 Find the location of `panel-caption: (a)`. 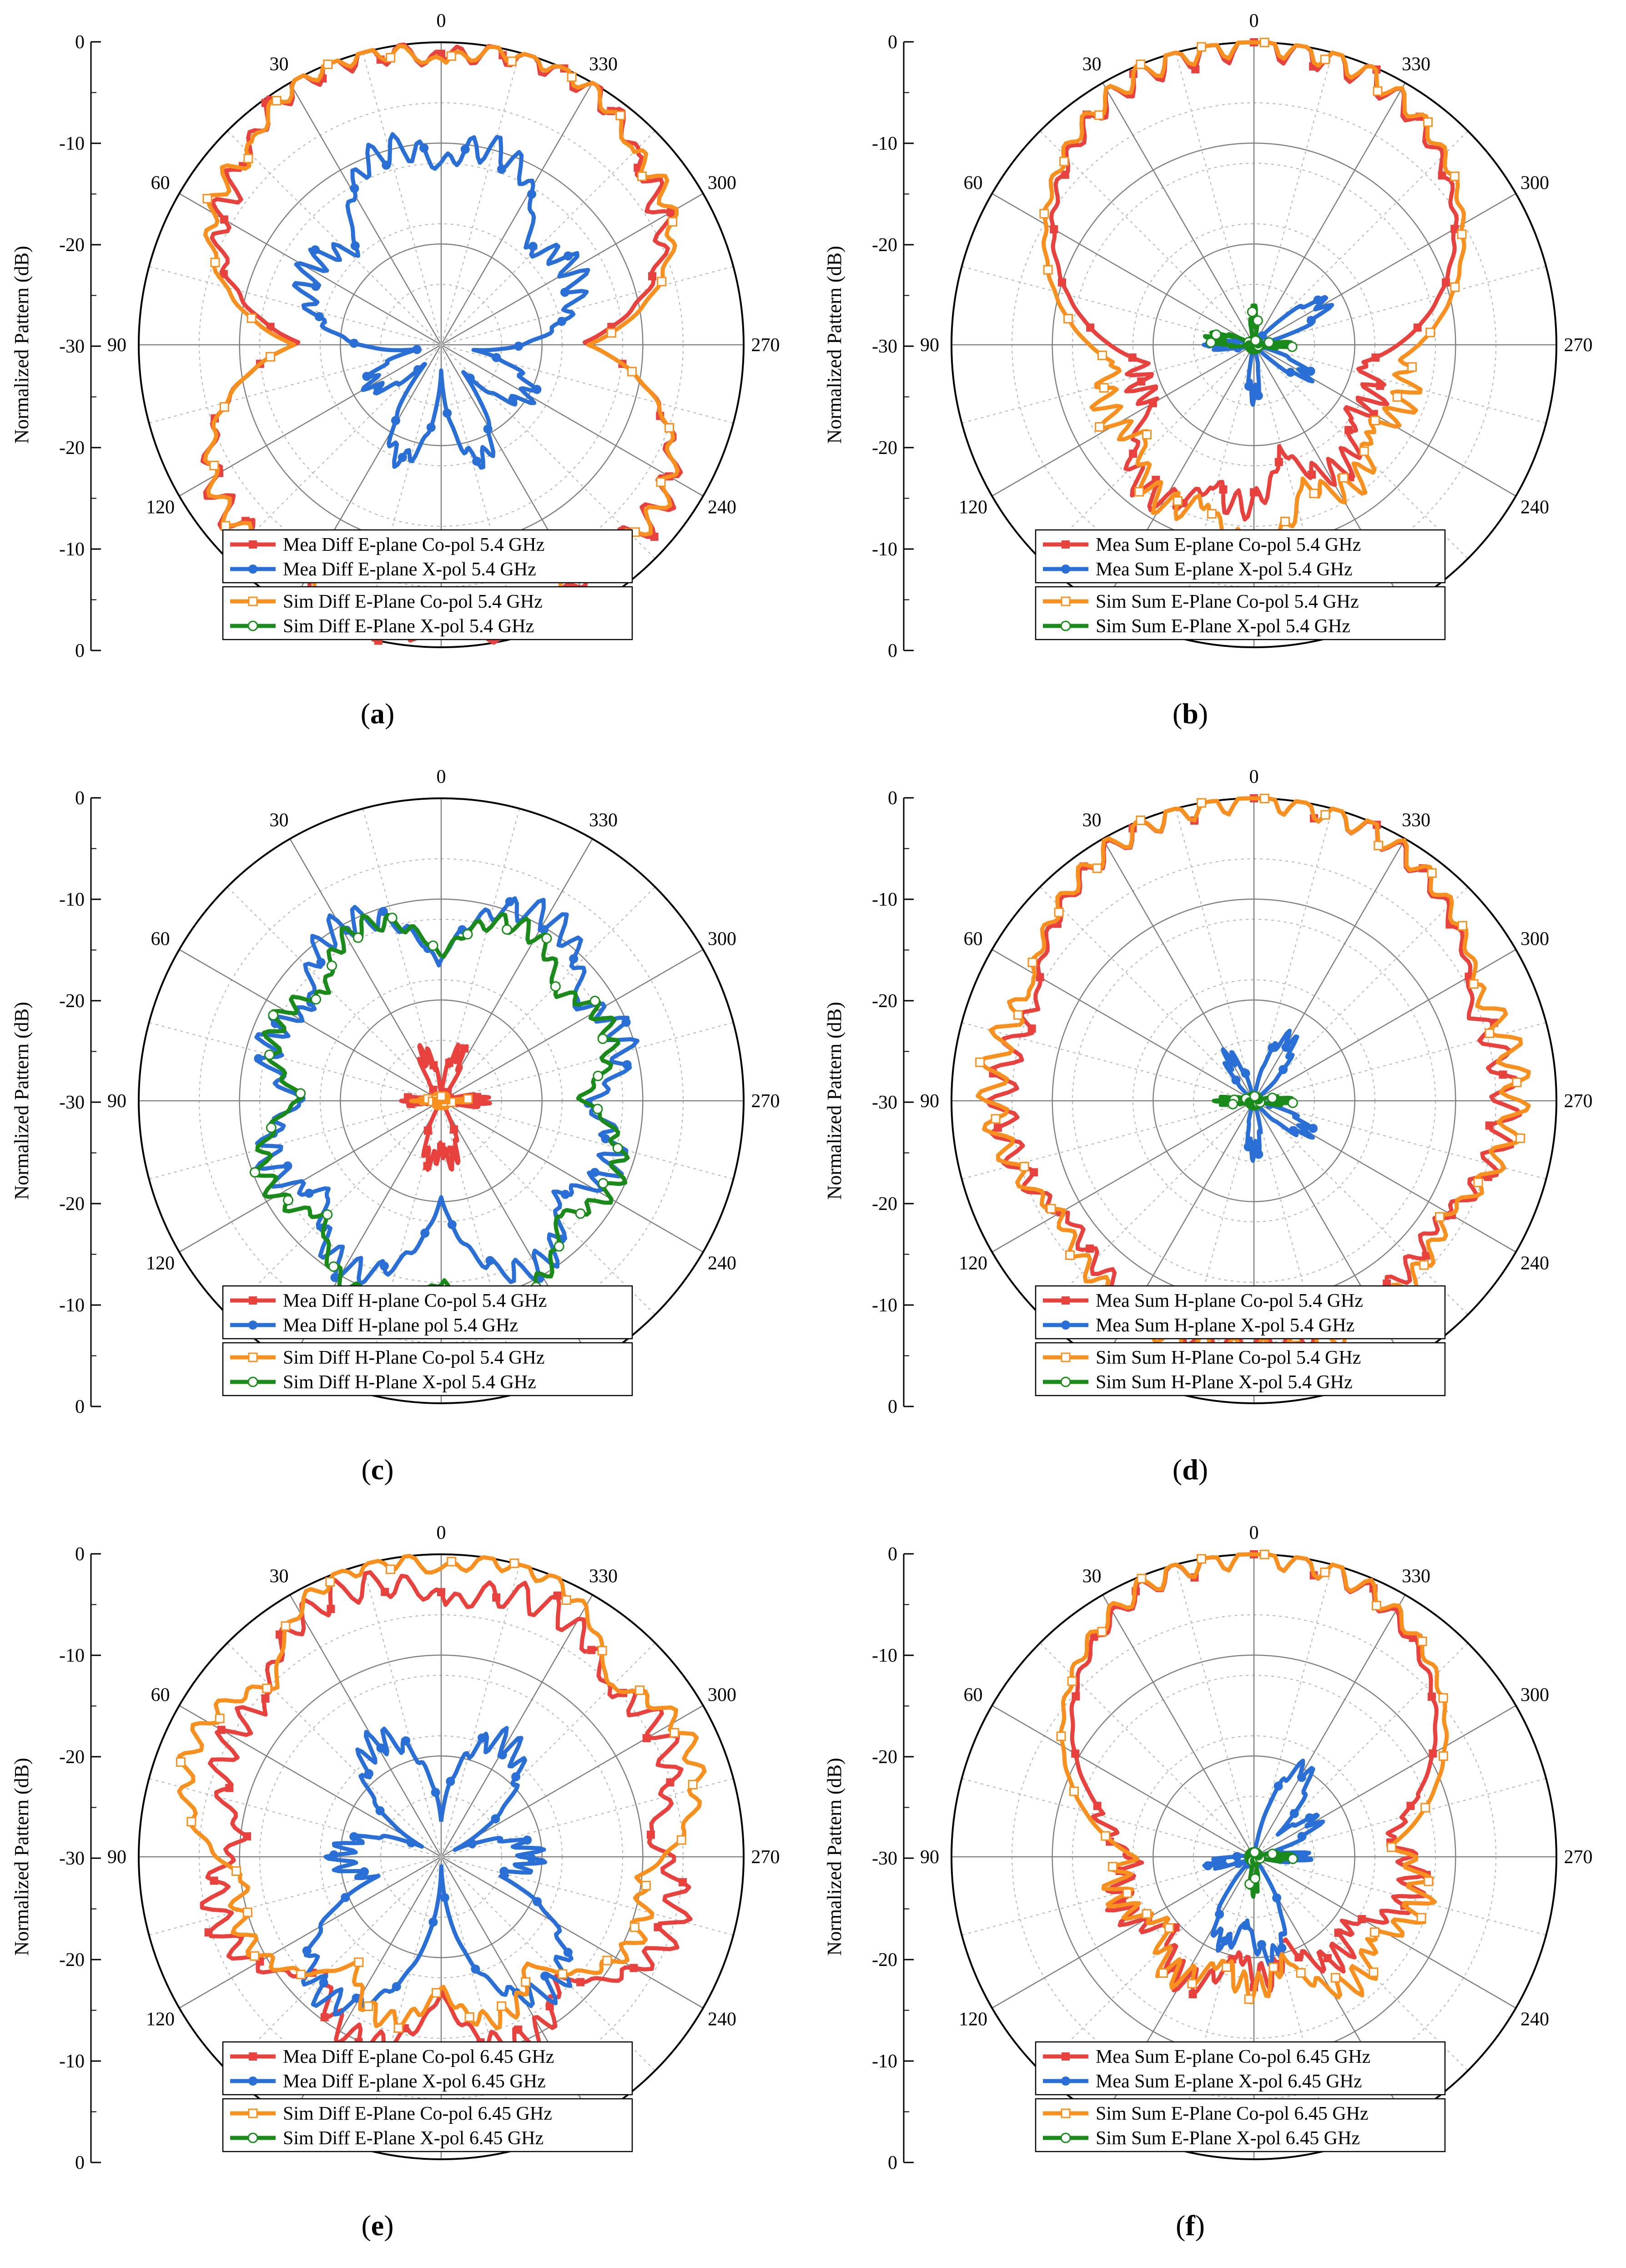

panel-caption: (a) is located at coordinates (378, 714).